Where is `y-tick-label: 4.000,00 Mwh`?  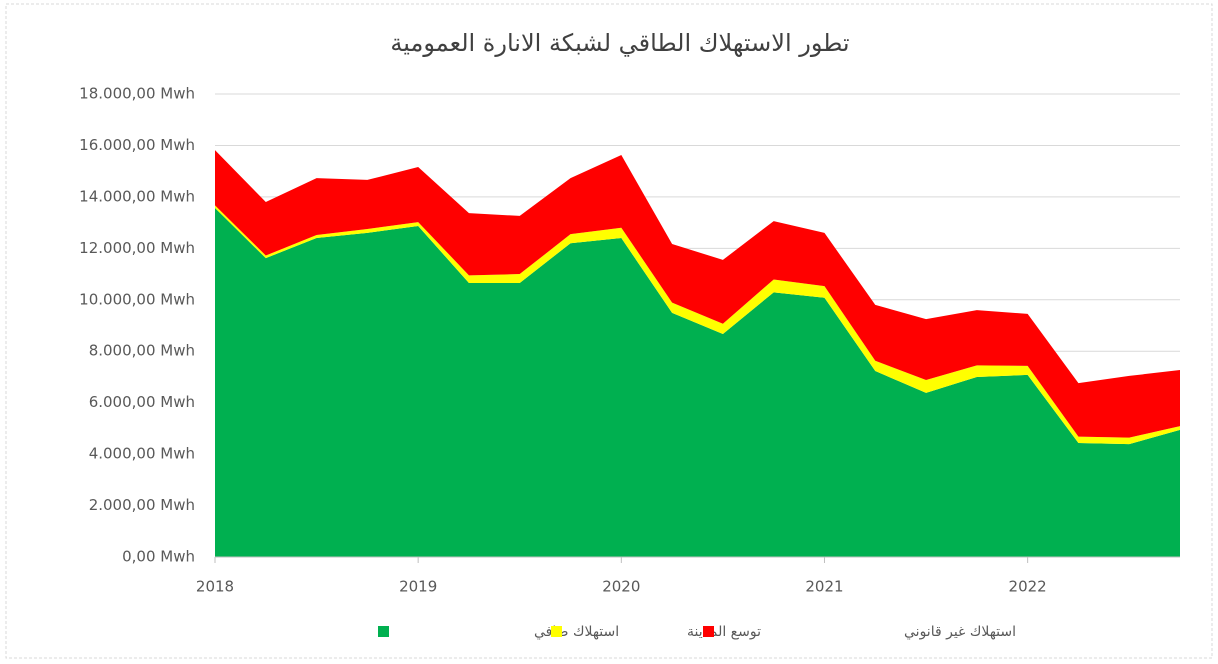
y-tick-label: 4.000,00 Mwh is located at coordinates (142, 454).